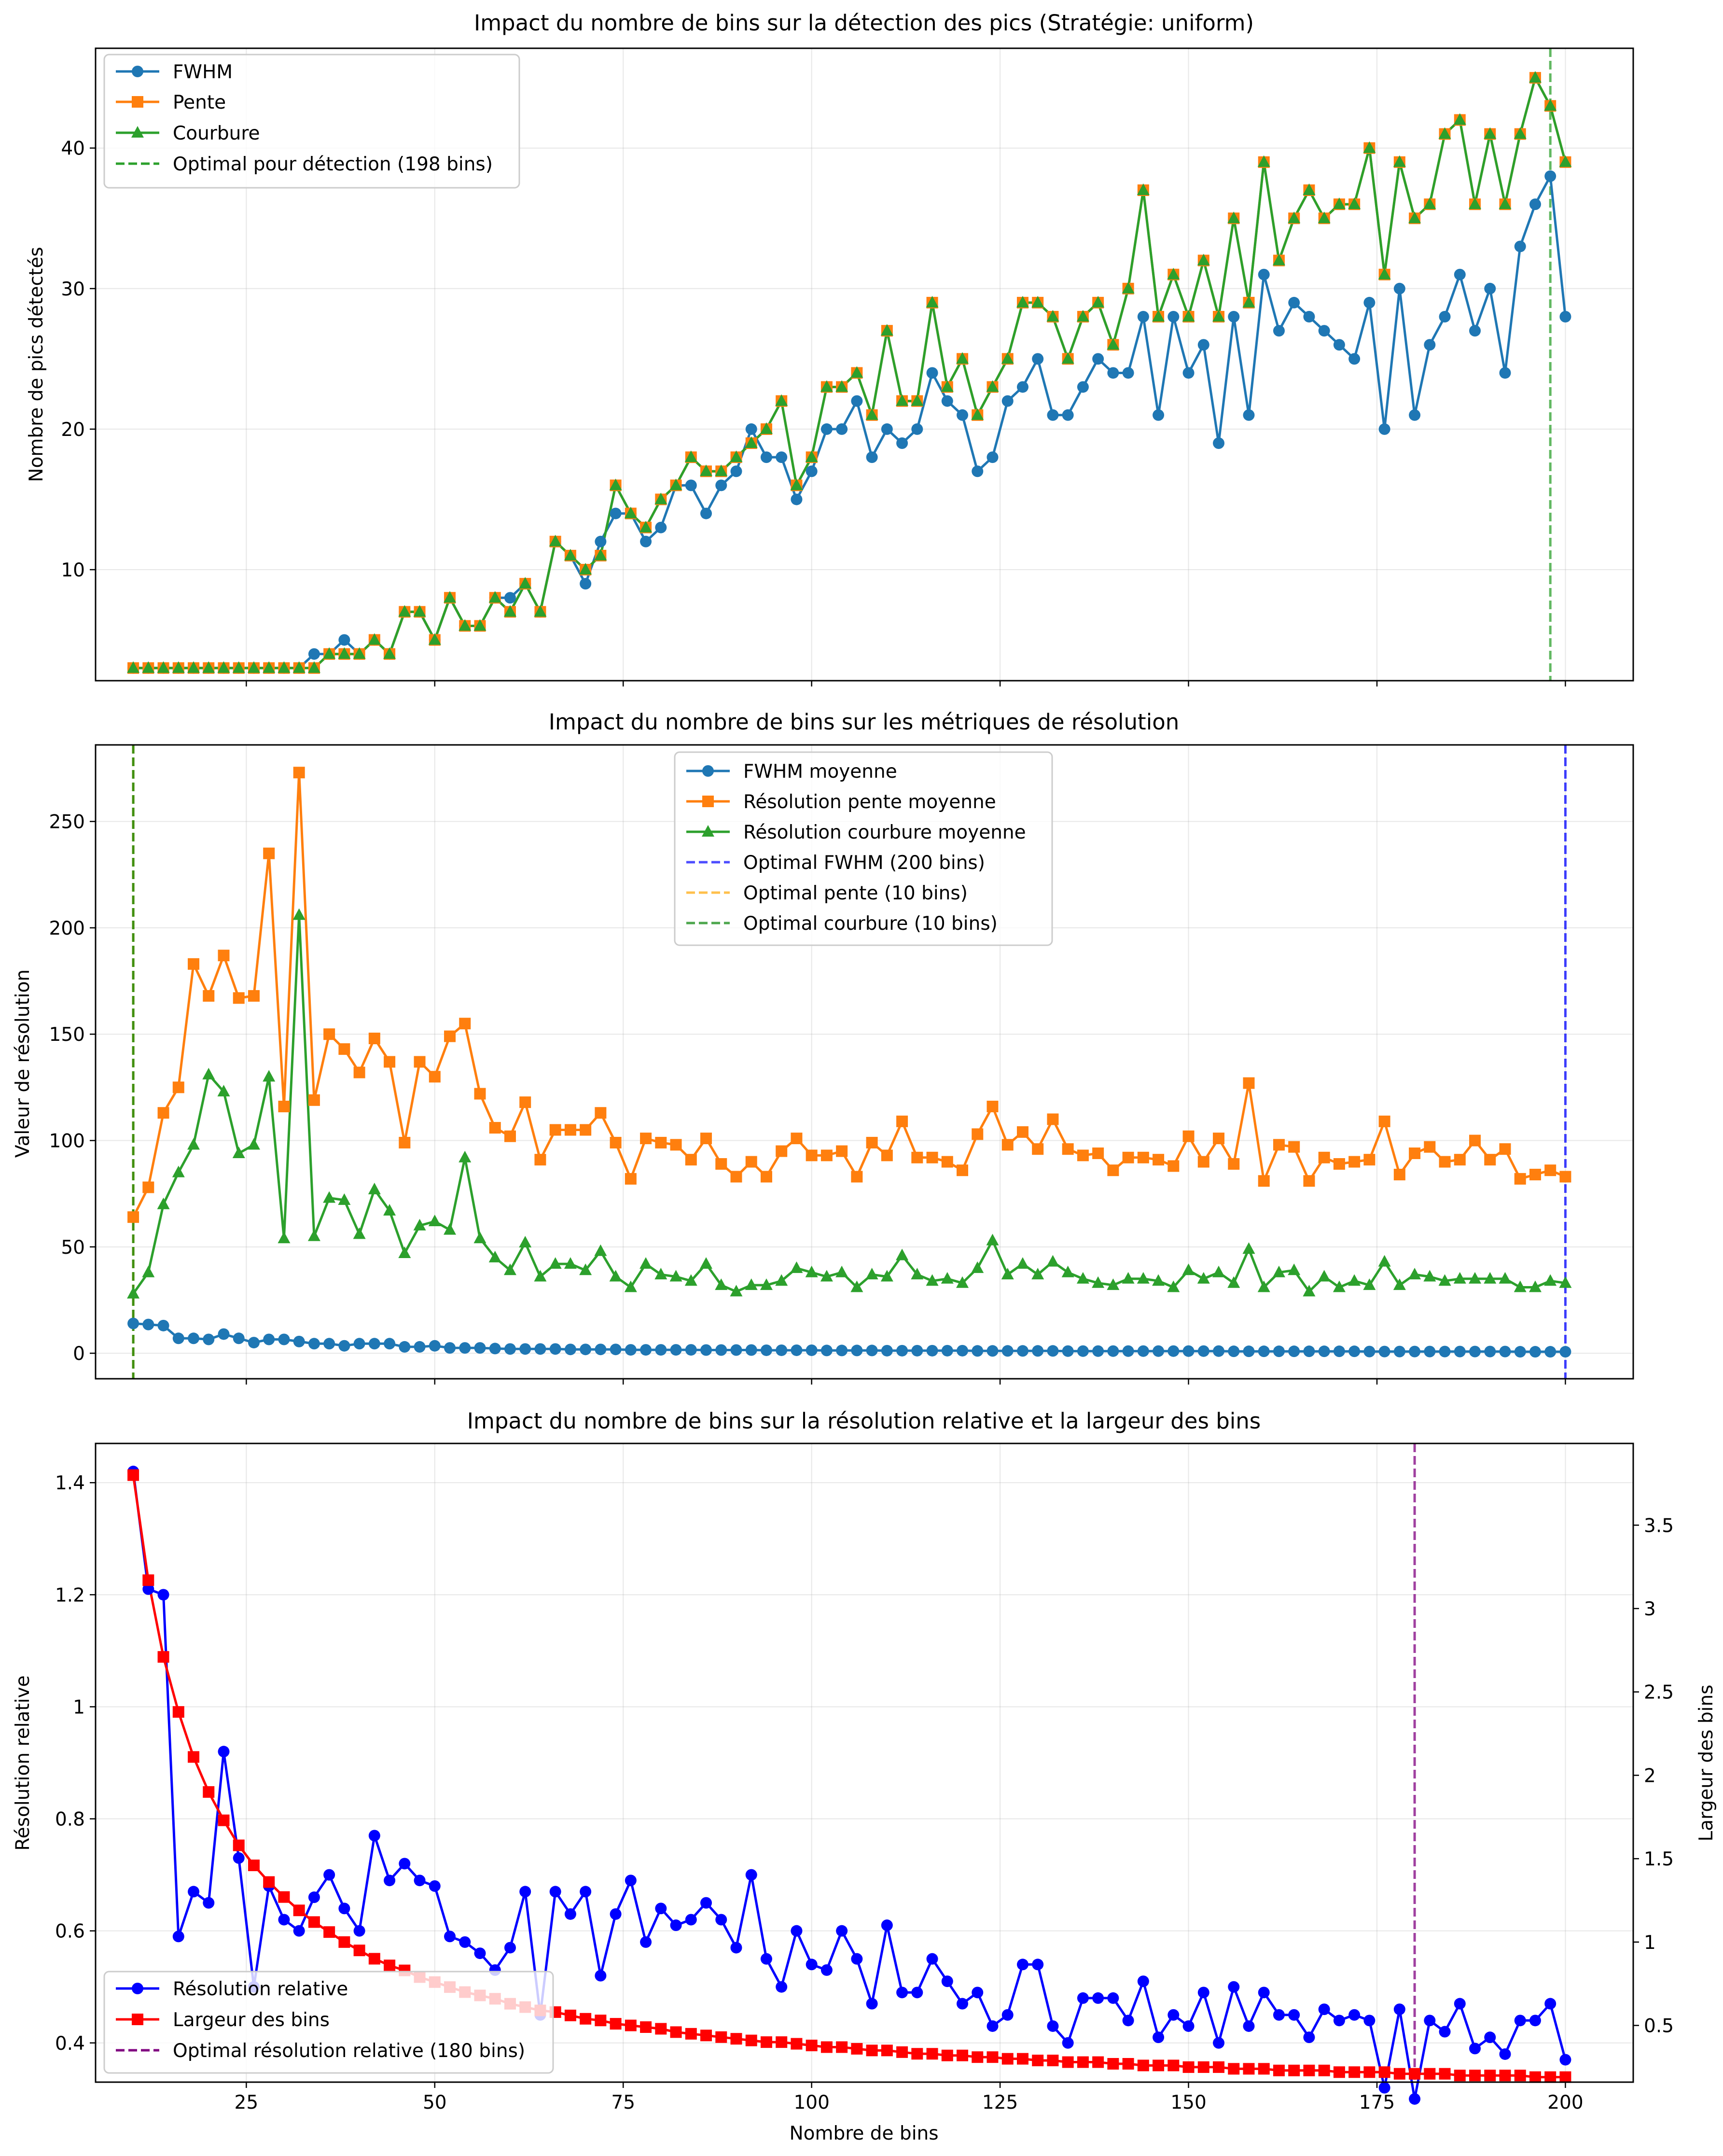  I want to click on legend-entry-optimal-detection: Optimal pour détection (198 bins), so click(304, 165).